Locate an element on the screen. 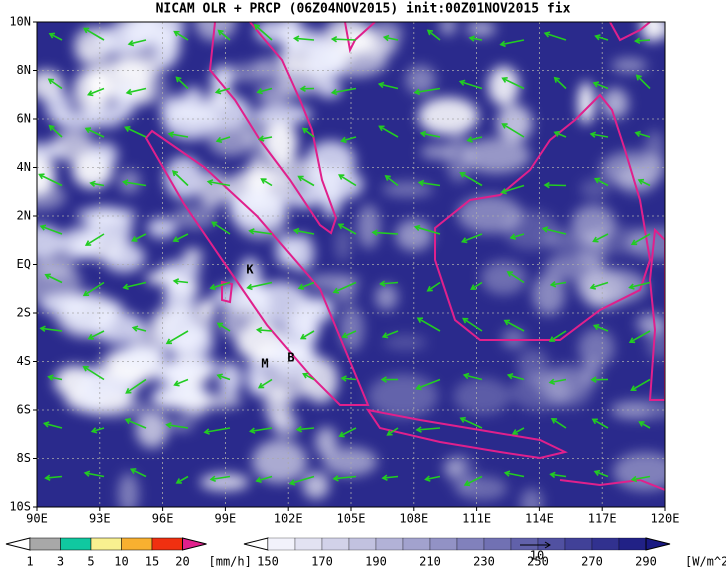 The height and width of the screenshot is (571, 726). legend-label: 290 is located at coordinates (646, 562).